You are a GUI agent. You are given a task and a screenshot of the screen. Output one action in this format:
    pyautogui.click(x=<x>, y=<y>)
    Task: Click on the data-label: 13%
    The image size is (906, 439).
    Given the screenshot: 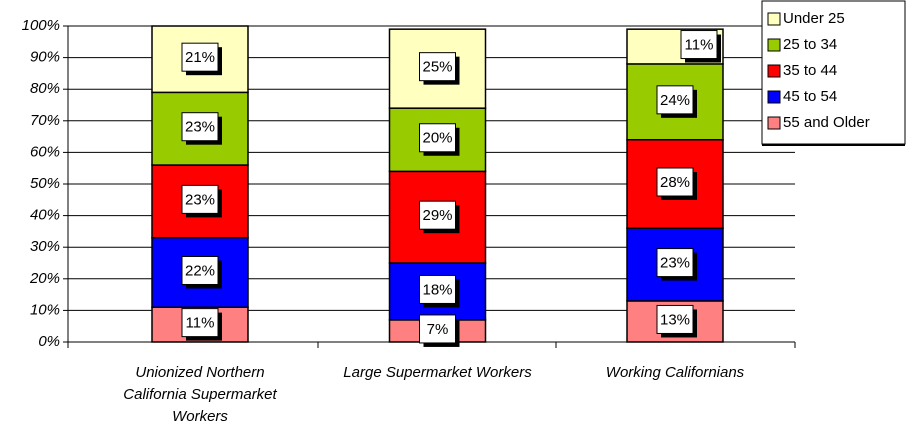 What is the action you would take?
    pyautogui.click(x=675, y=319)
    